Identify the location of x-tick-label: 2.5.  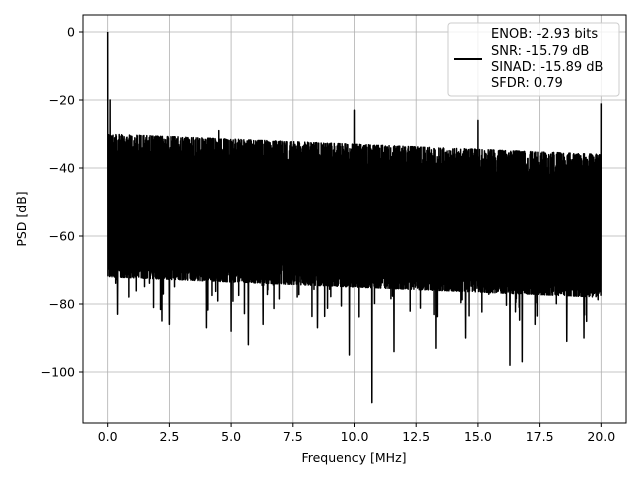
(169, 436).